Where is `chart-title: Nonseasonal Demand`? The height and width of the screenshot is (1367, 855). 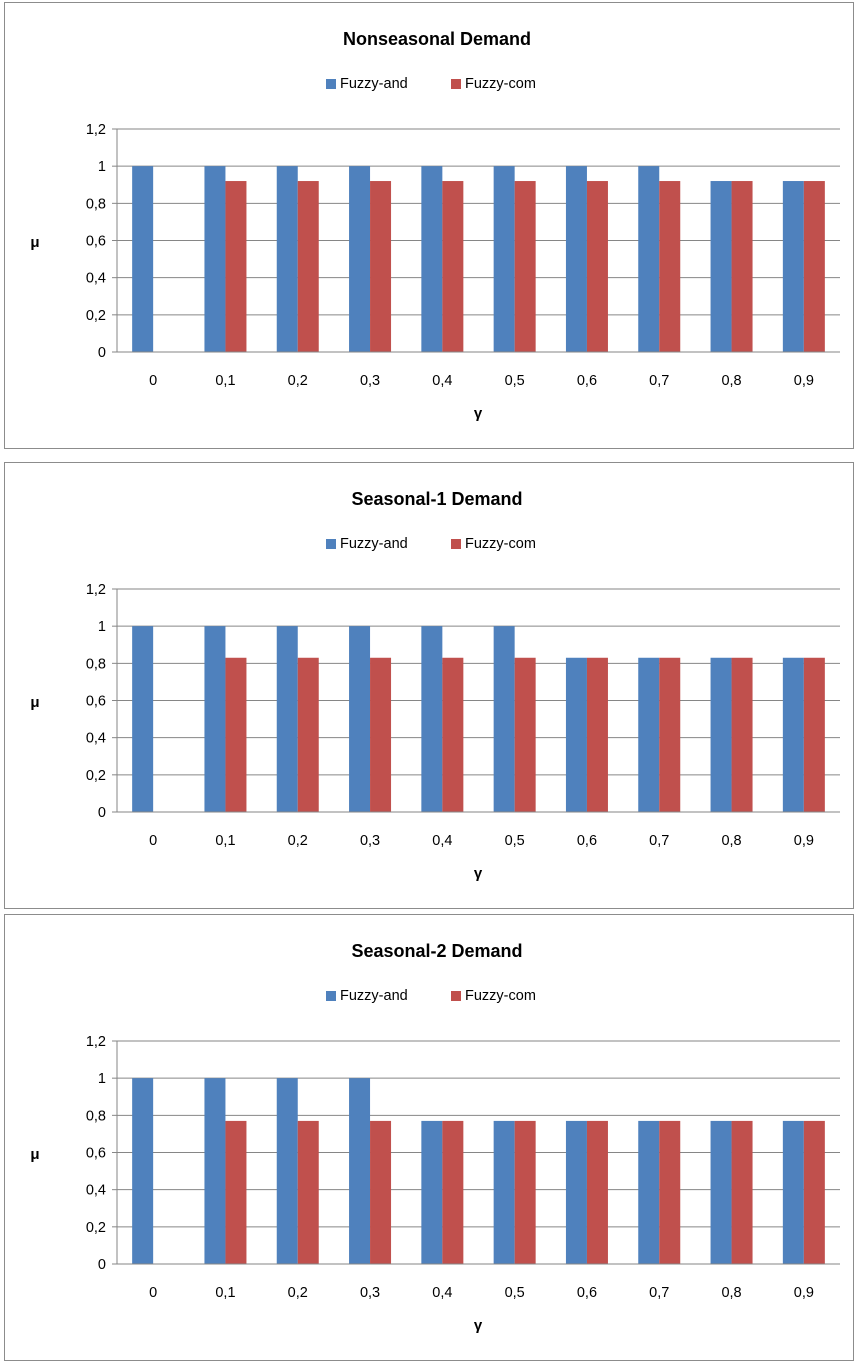 chart-title: Nonseasonal Demand is located at coordinates (437, 39).